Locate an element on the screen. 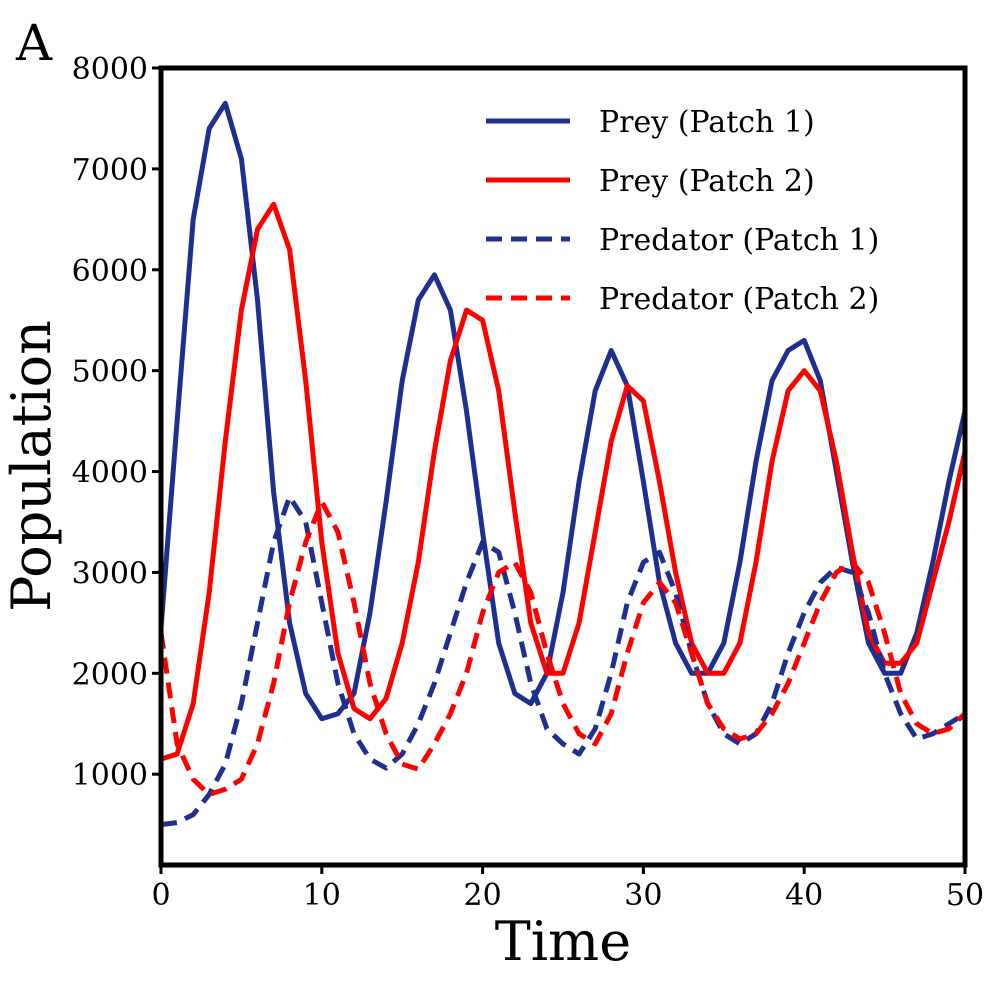  y-tick-label: 7000 is located at coordinates (110, 170).